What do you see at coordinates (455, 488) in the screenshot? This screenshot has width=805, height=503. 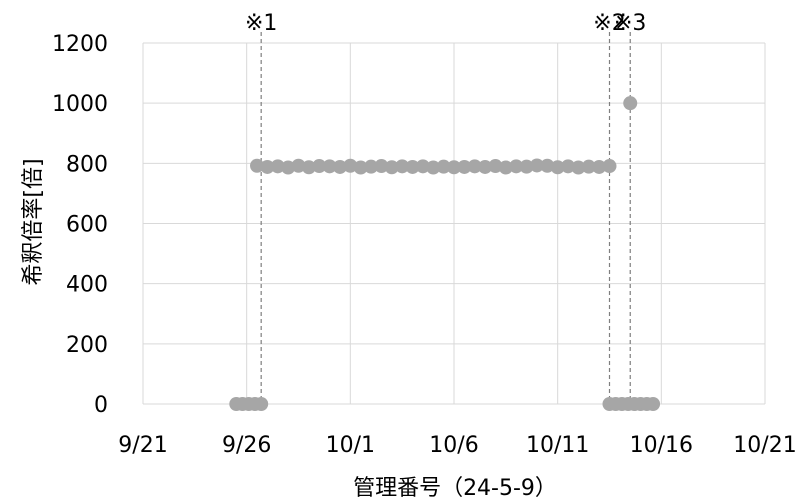 I see `x-axis-title: 管理番号（24-5-9）` at bounding box center [455, 488].